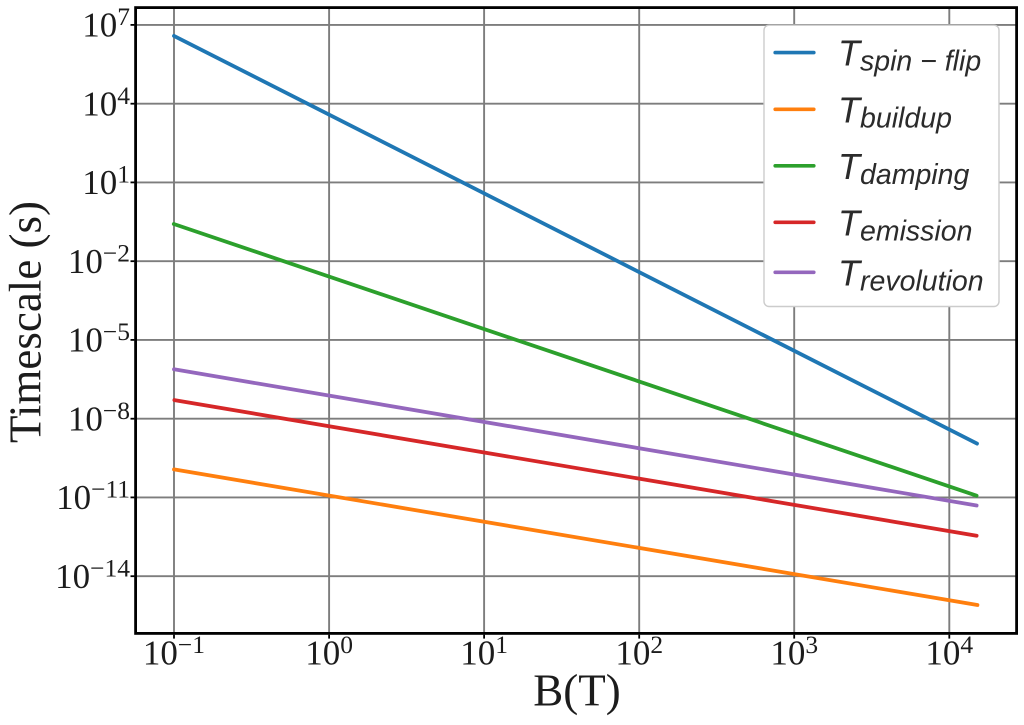 The image size is (1024, 725). What do you see at coordinates (639, 651) in the screenshot?
I see `svg-text: 102` at bounding box center [639, 651].